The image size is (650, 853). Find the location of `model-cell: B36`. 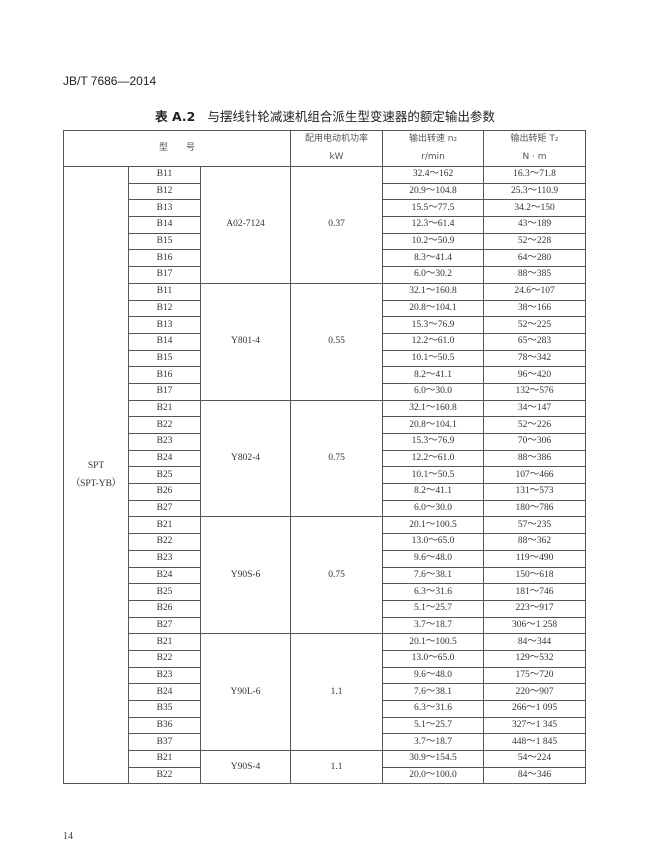

model-cell: B36 is located at coordinates (164, 725).